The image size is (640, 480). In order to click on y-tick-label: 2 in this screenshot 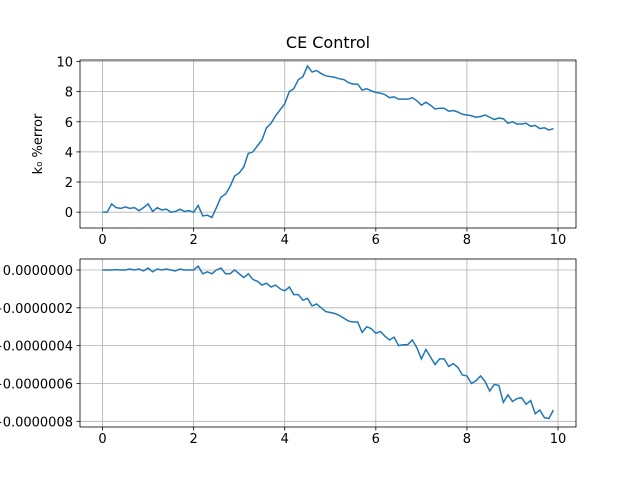, I will do `click(69, 183)`.